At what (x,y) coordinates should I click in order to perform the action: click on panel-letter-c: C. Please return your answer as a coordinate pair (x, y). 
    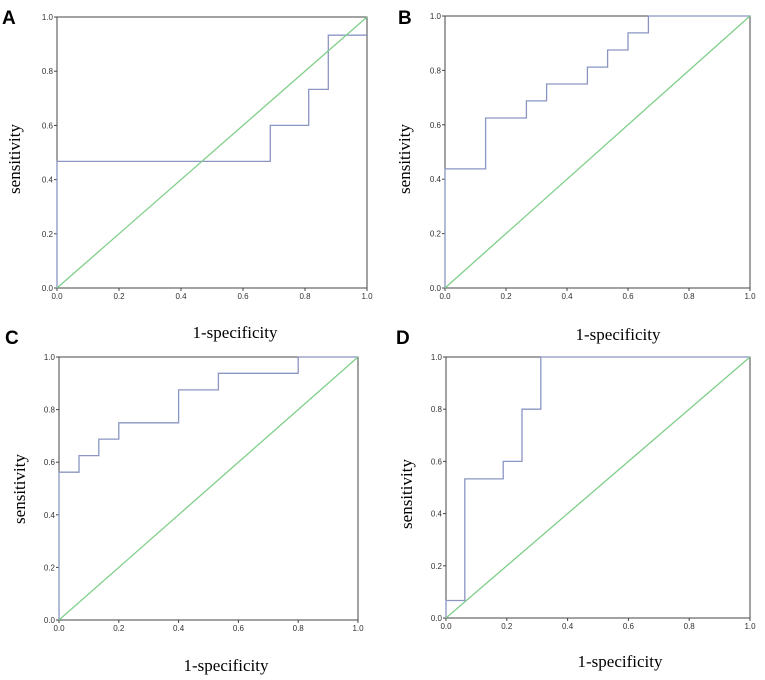
    Looking at the image, I should click on (12, 338).